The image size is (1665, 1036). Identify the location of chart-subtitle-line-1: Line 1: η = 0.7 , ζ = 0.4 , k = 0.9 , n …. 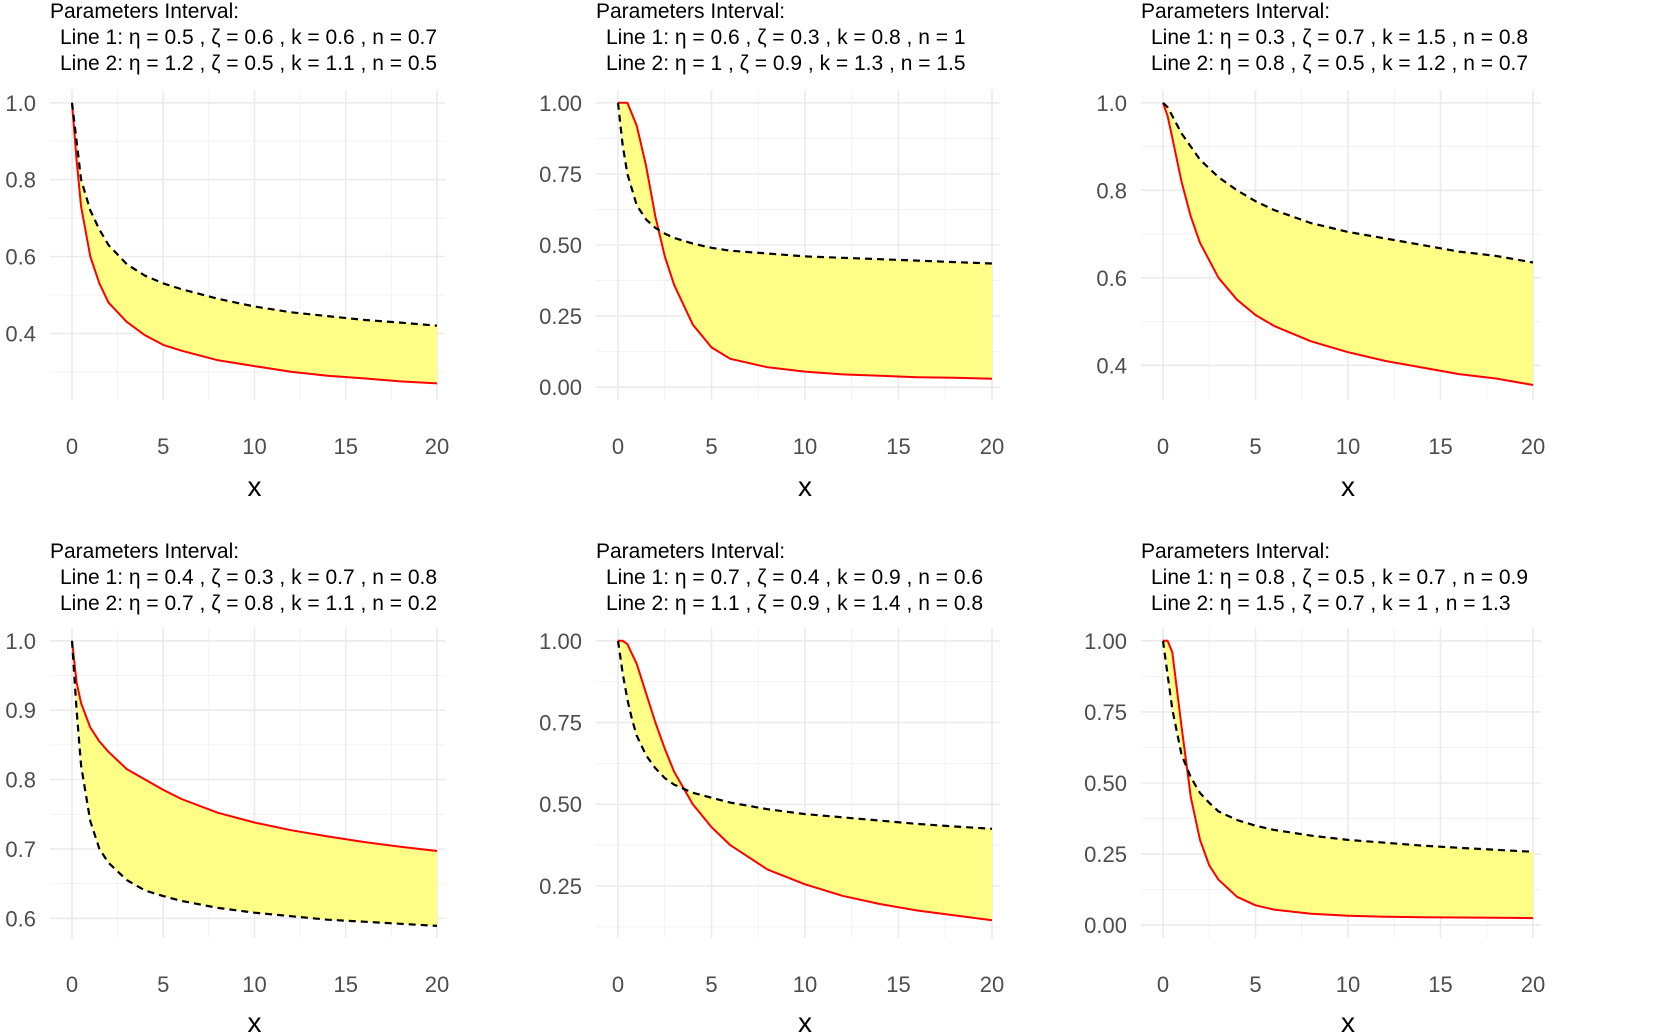
(794, 577).